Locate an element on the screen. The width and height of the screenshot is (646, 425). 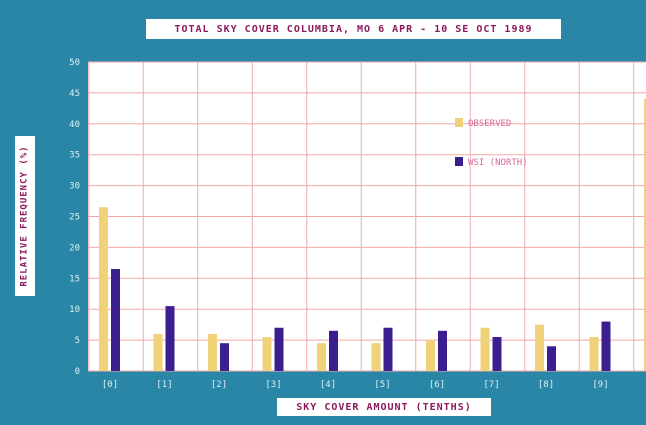
y-axis-label-box: RELATIVE FREQUENCY (%) is located at coordinates (25, 216).